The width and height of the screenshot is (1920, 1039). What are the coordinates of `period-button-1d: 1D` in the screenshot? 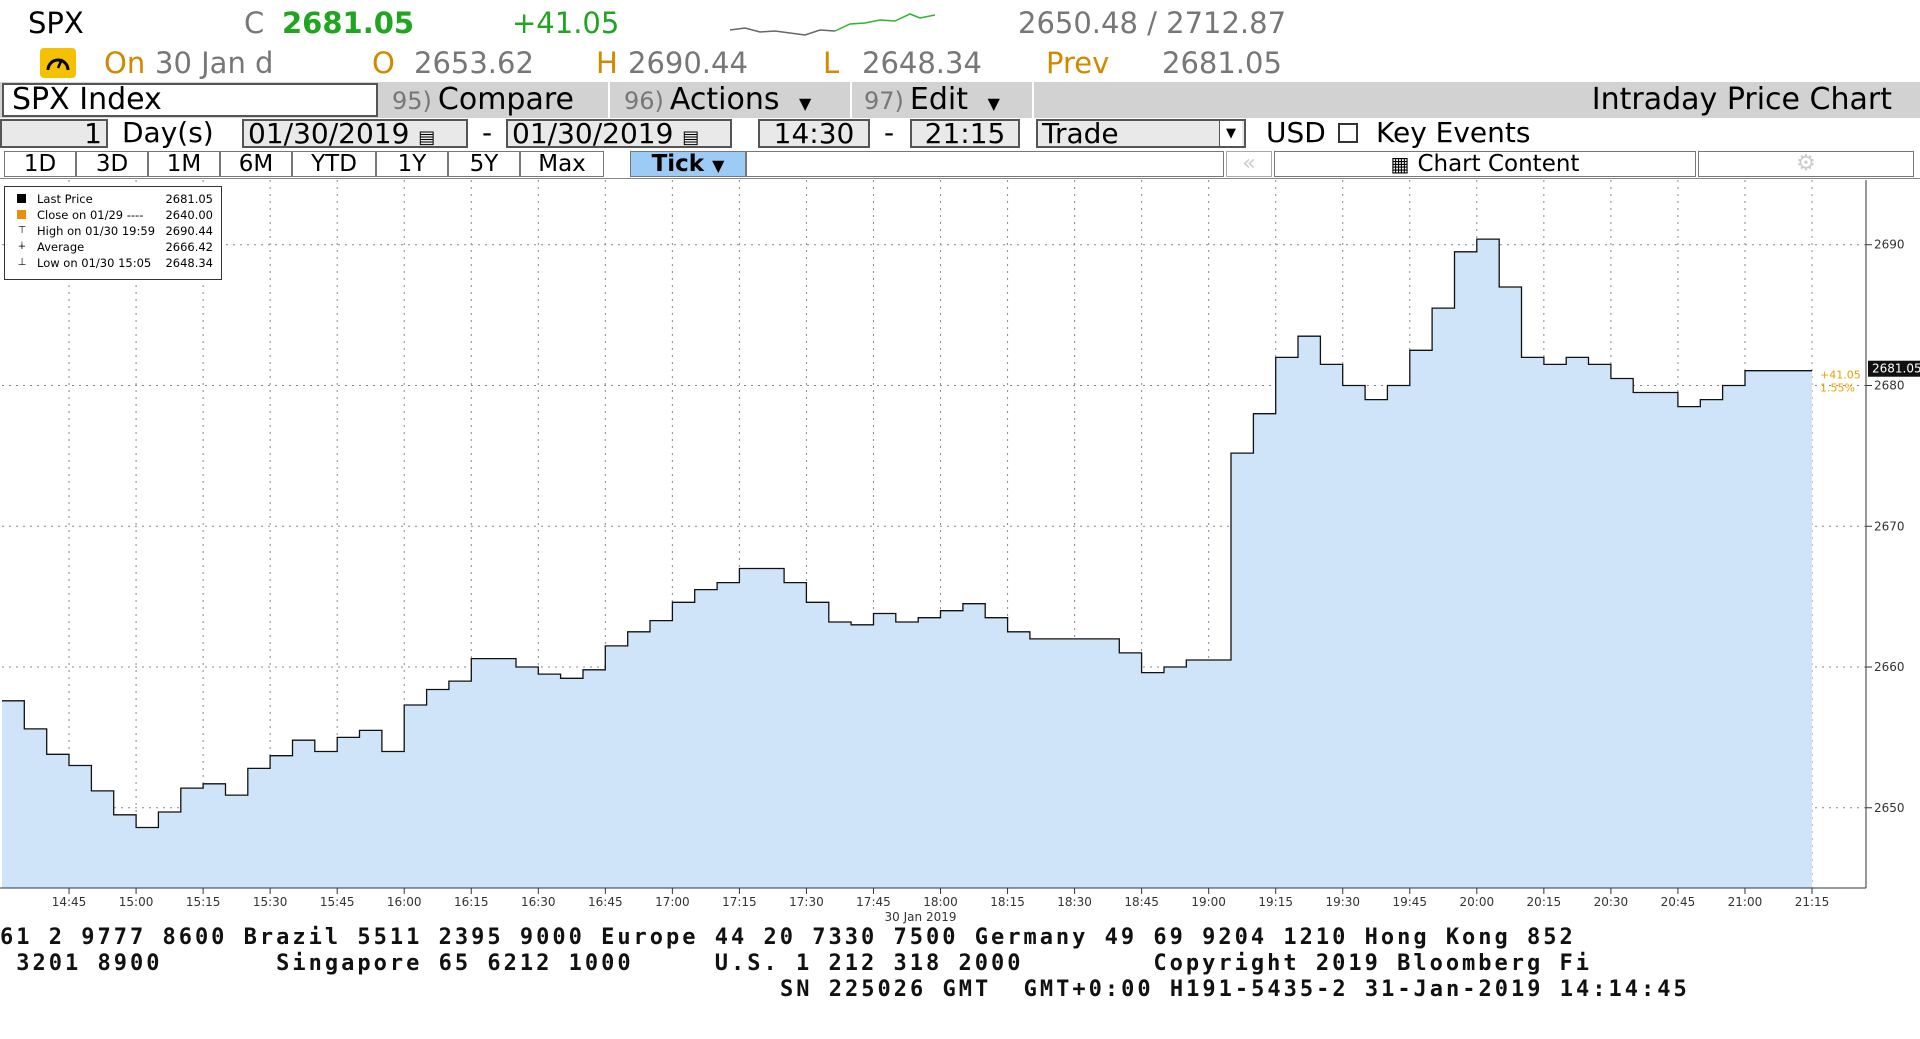 It's located at (40, 164).